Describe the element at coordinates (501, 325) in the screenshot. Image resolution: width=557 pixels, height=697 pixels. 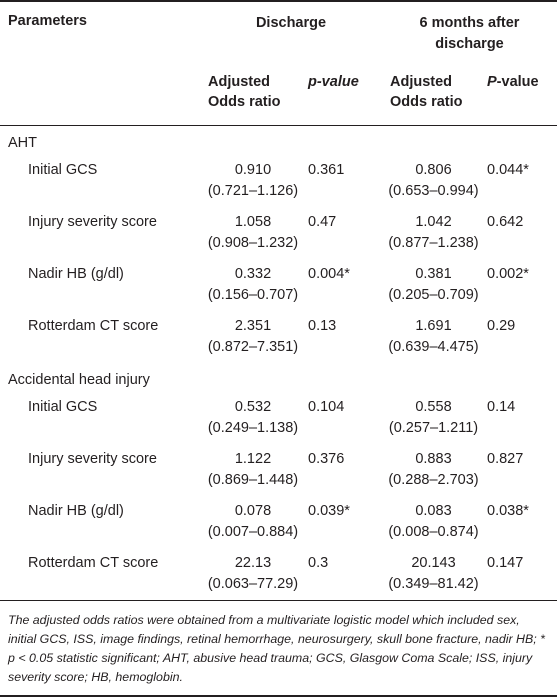
I see `six-month-p-value: 0.29` at that location.